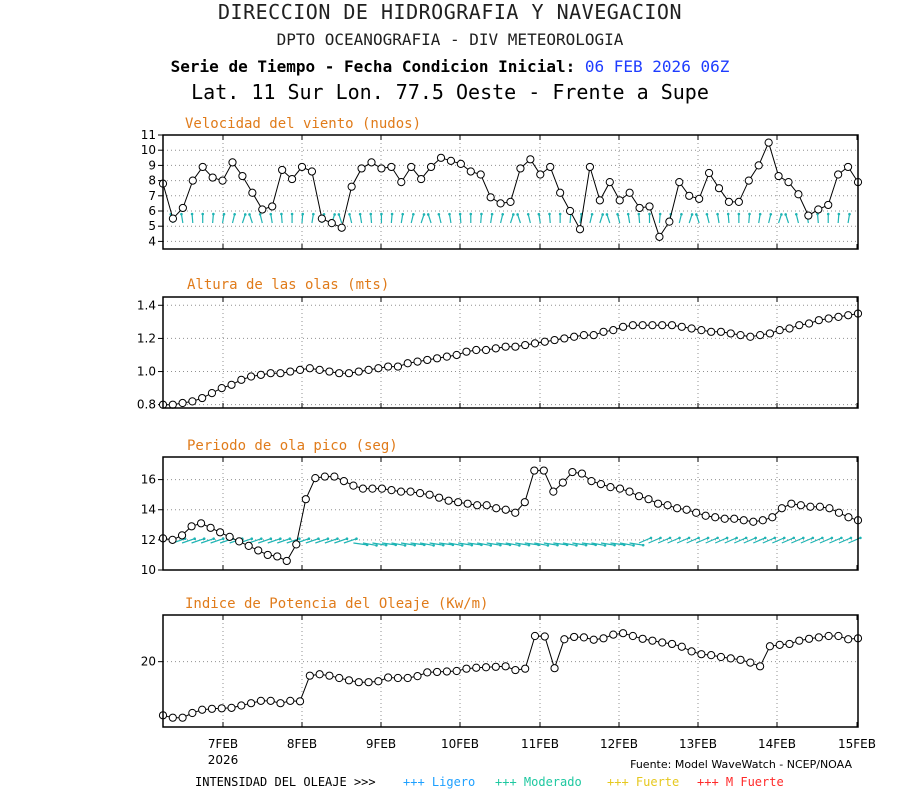  I want to click on legend-item-2: +++ Moderado, so click(538, 782).